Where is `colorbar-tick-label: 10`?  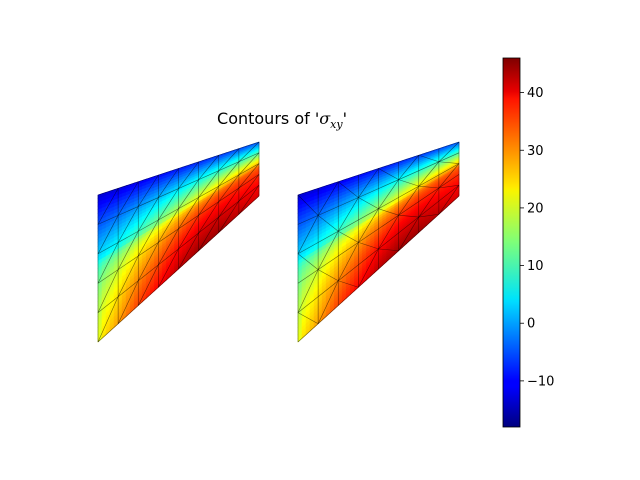
colorbar-tick-label: 10 is located at coordinates (535, 266).